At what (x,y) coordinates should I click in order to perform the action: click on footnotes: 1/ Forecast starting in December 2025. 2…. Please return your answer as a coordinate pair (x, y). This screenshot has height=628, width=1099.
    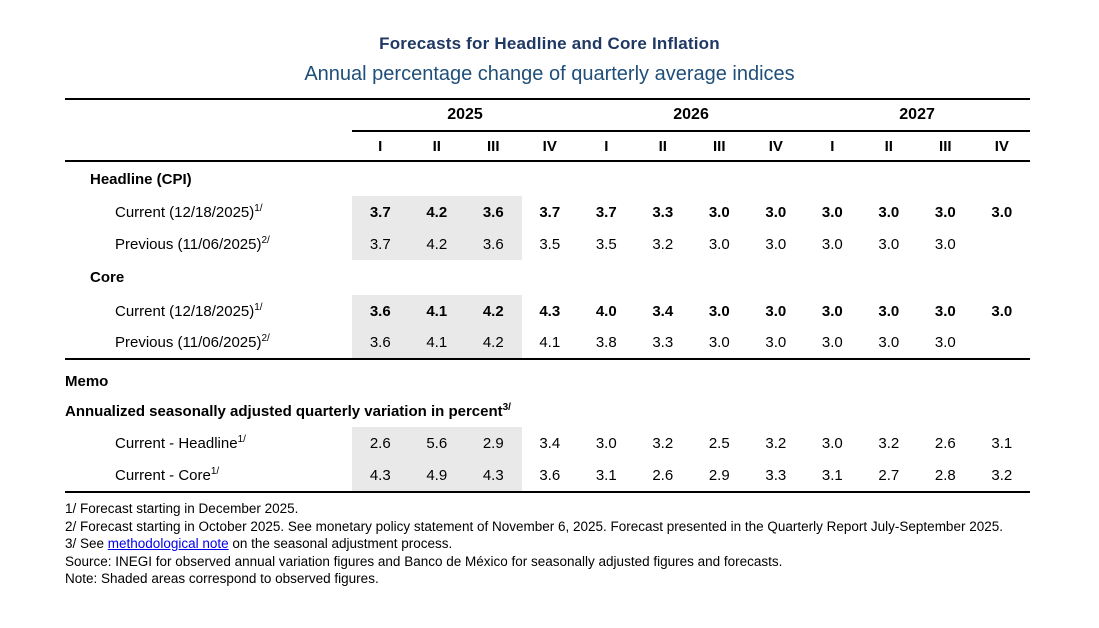
    Looking at the image, I should click on (554, 544).